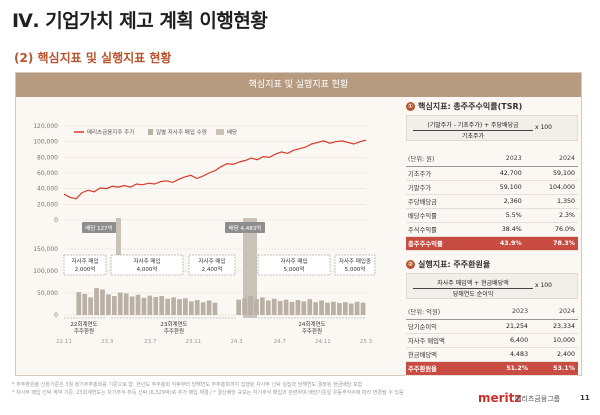  Describe the element at coordinates (150, 342) in the screenshot. I see `x-tick-label: 23.7` at that location.